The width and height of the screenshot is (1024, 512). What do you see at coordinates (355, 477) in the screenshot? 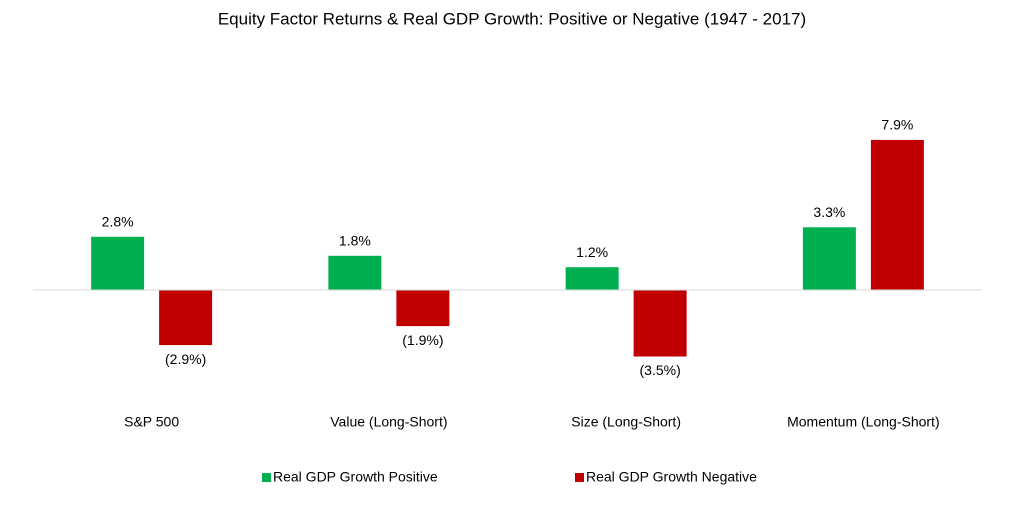
I see `legend-label: Real GDP Growth Positive` at bounding box center [355, 477].